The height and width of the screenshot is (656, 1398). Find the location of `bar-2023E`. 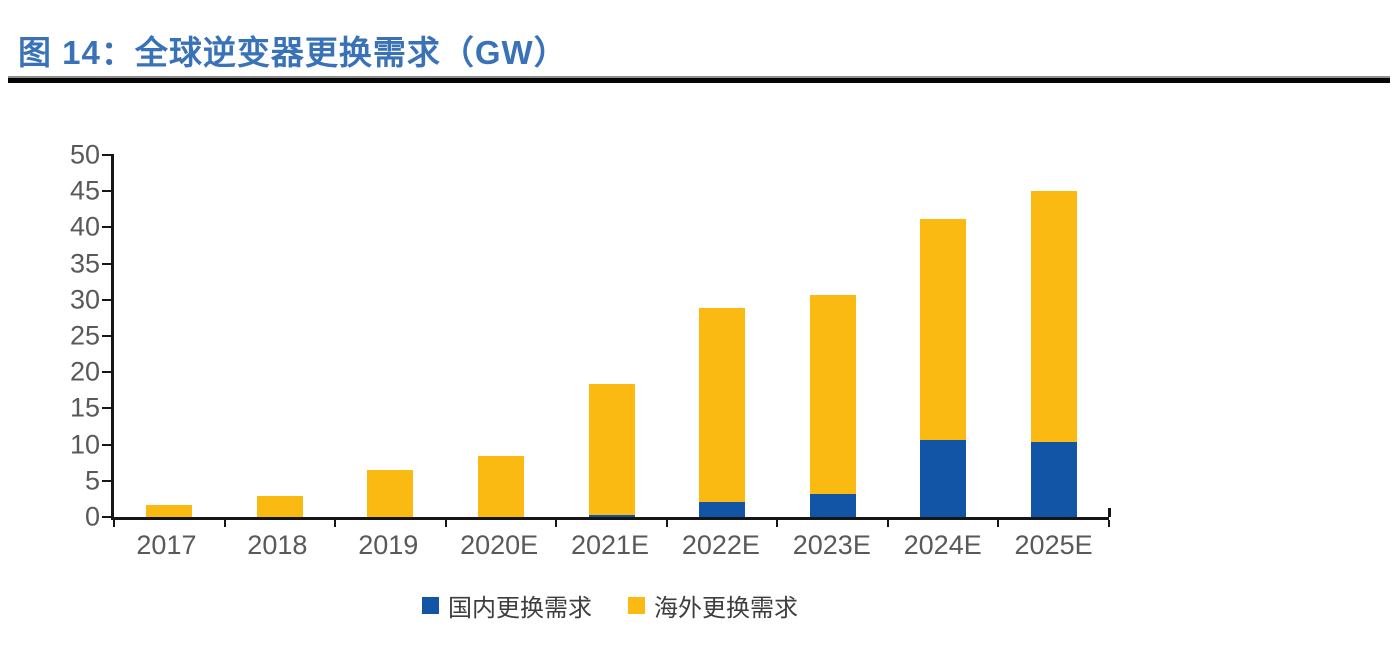

bar-2023E is located at coordinates (832, 406).